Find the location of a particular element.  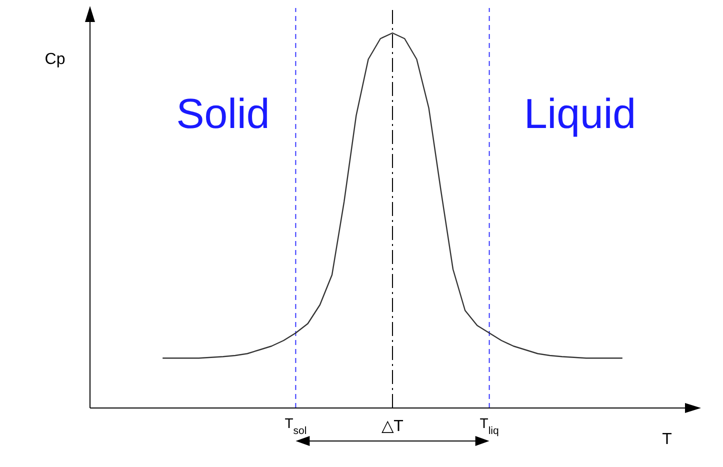

annotation: Solid is located at coordinates (223, 113).